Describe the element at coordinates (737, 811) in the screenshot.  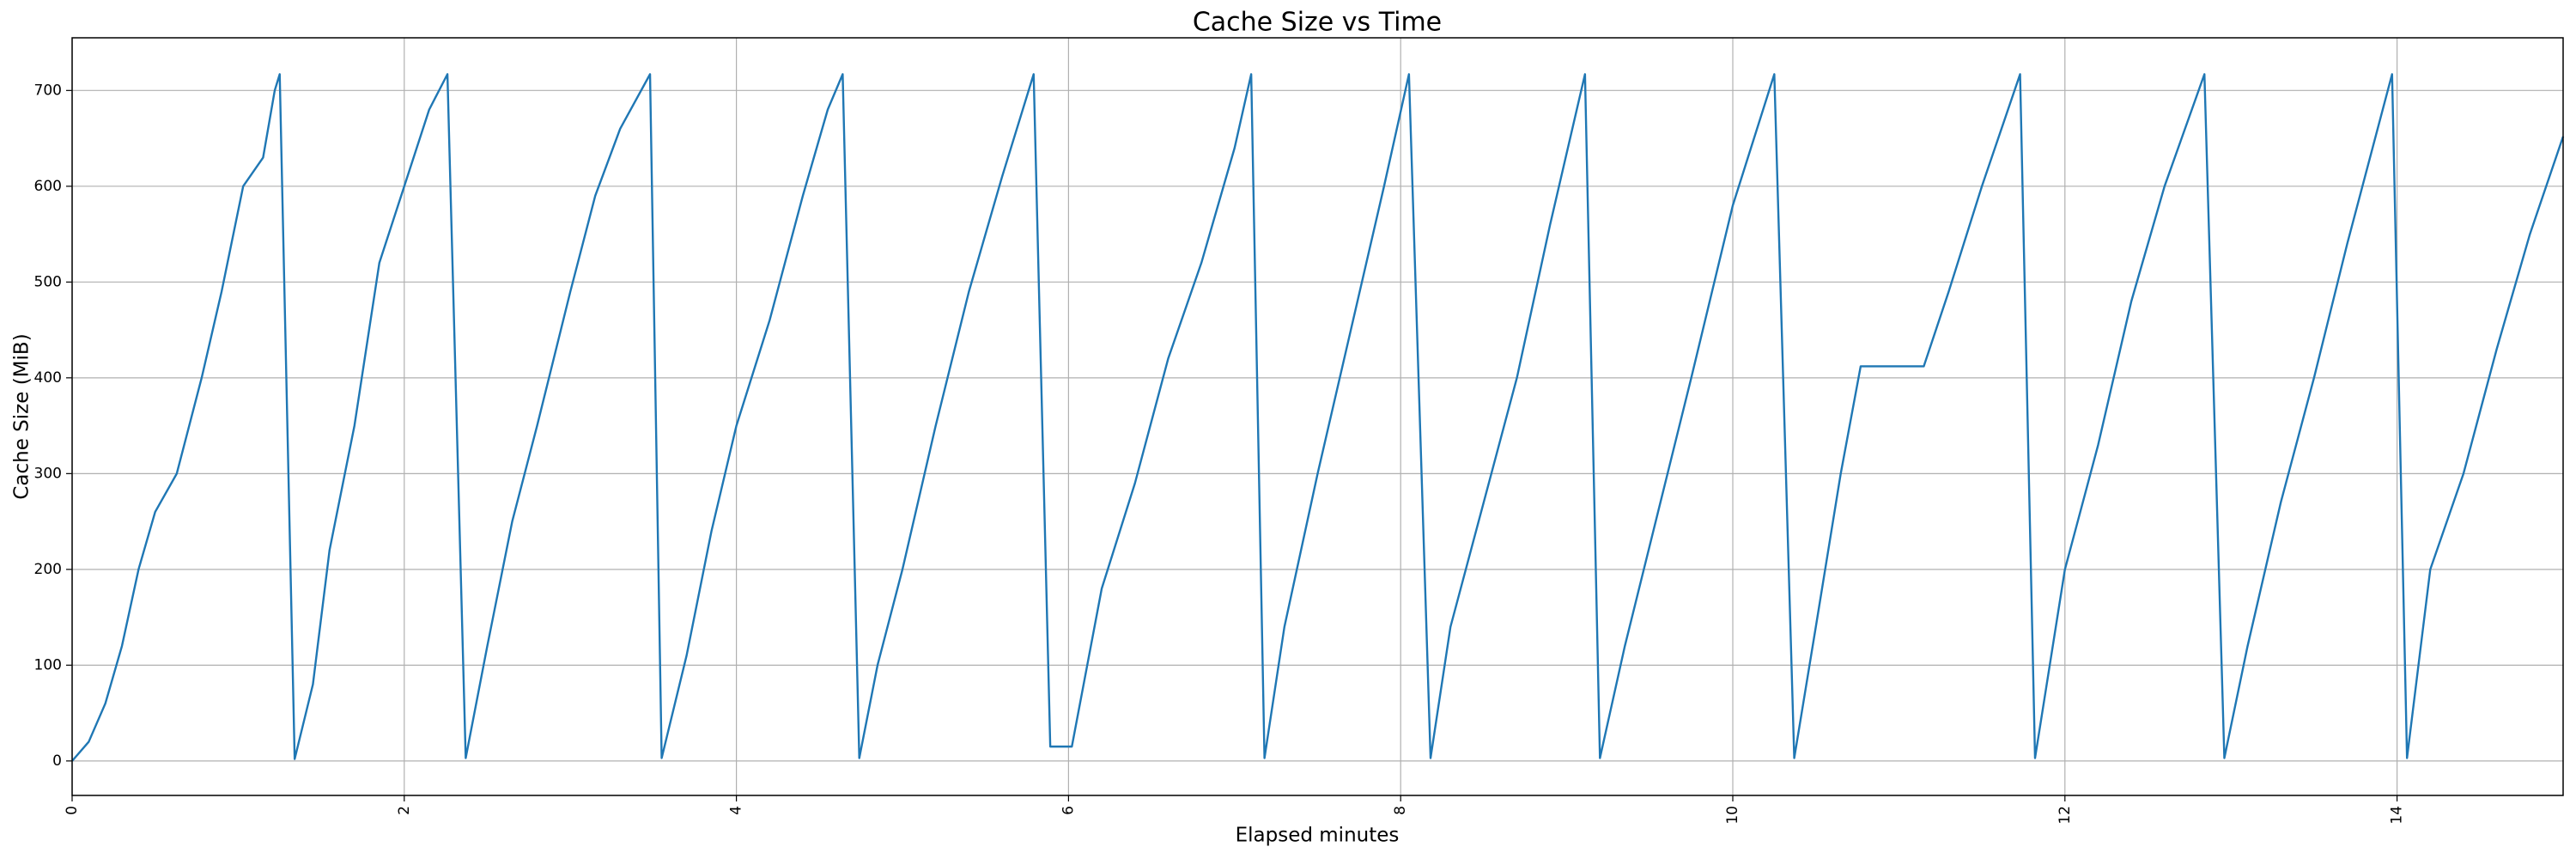
I see `x-tick-label: 4` at that location.